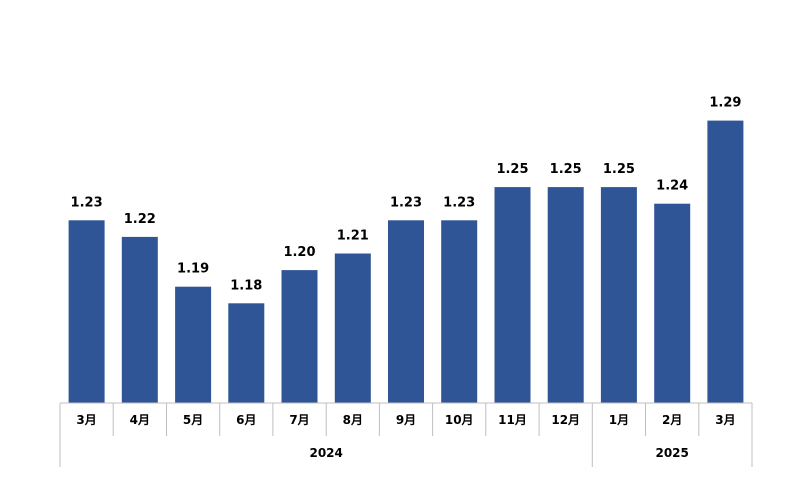  I want to click on year-group-label-2: 2025, so click(671, 453).